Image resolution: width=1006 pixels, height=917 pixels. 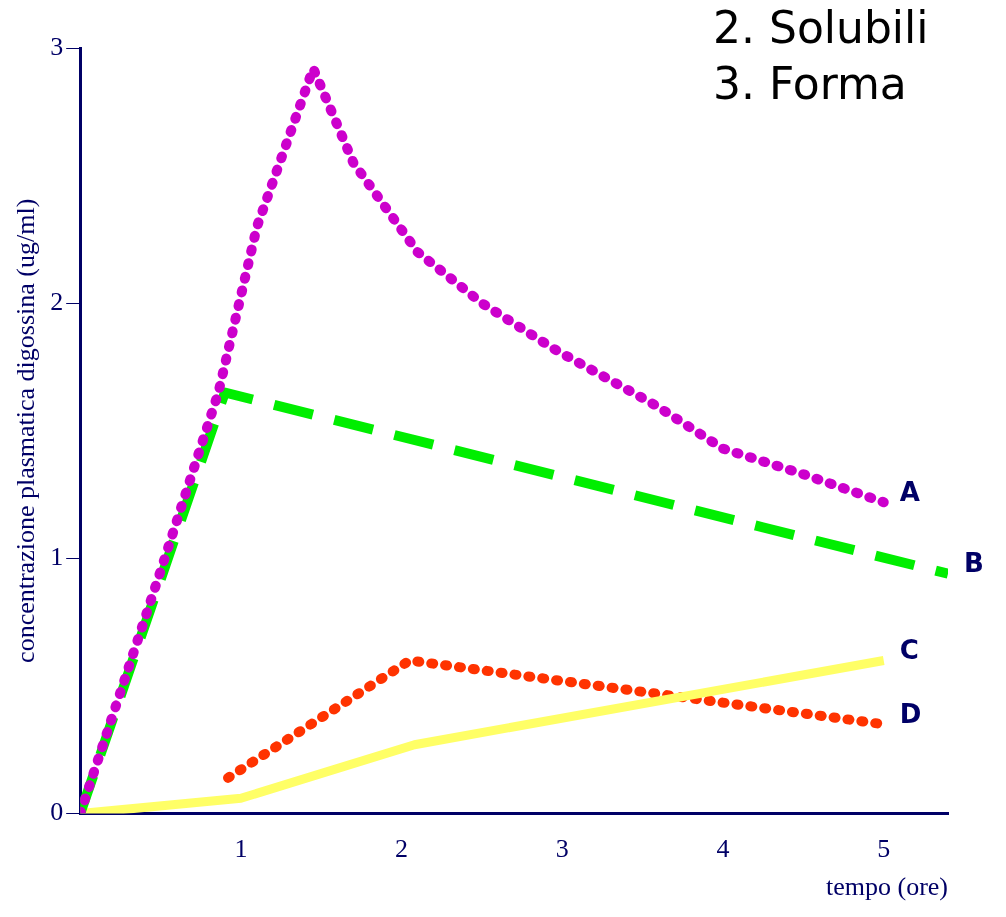 I want to click on x-tick-label: 1, so click(x=241, y=849).